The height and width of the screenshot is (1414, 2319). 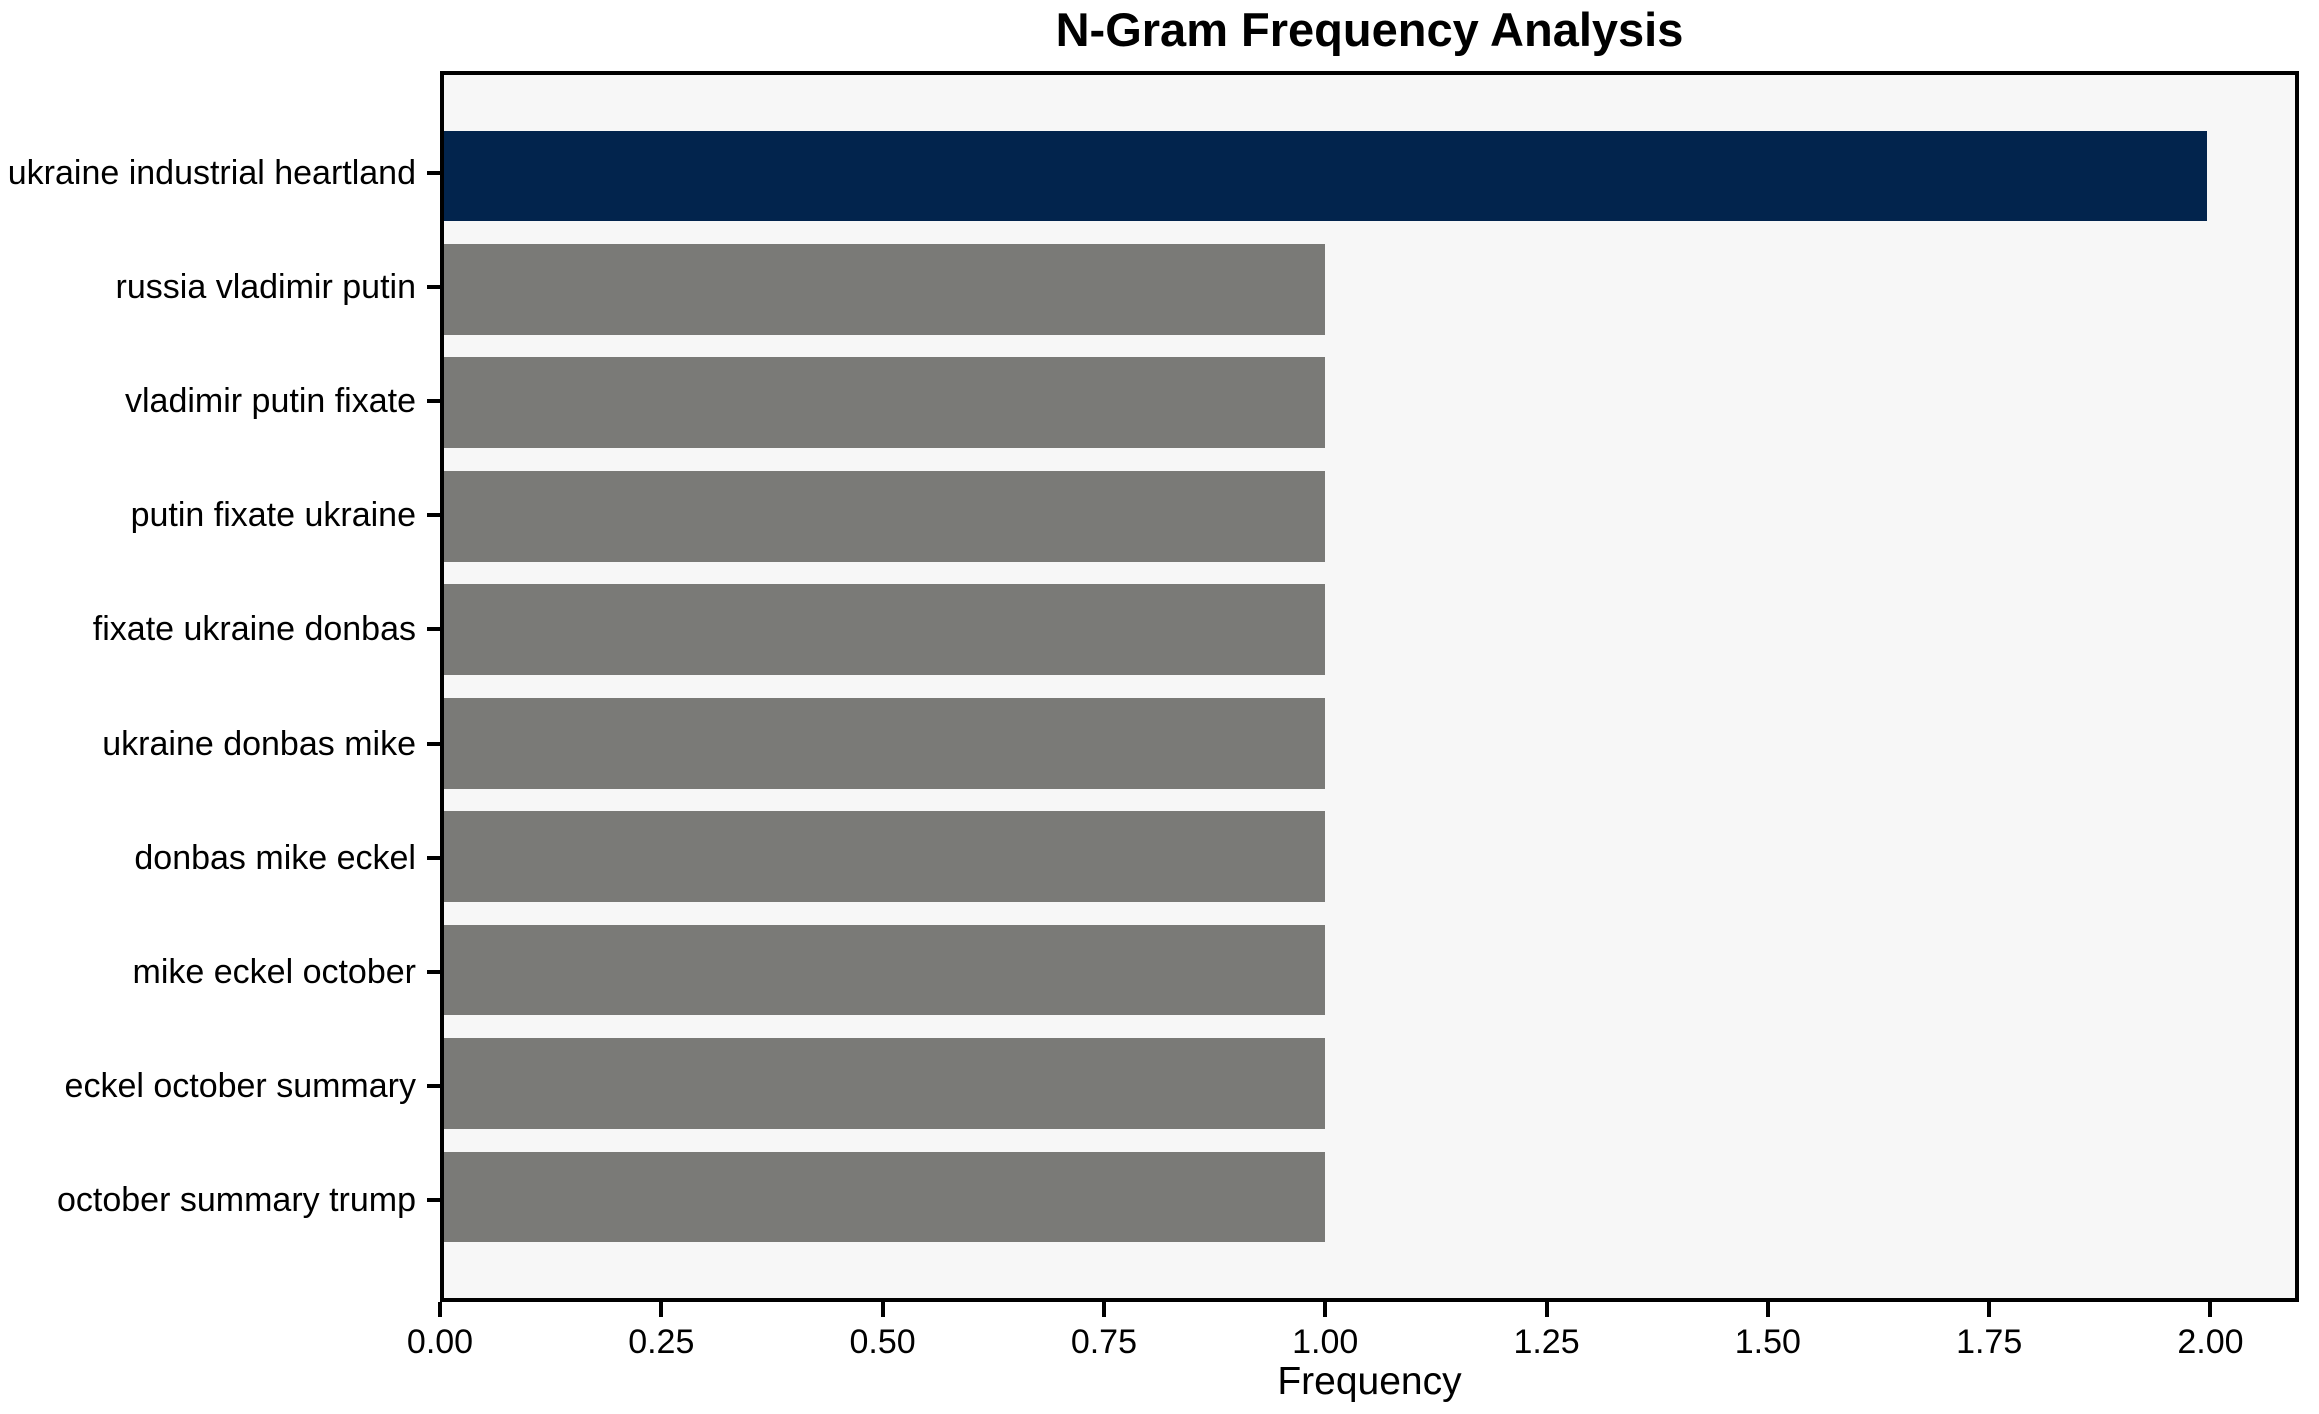 What do you see at coordinates (236, 1200) in the screenshot?
I see `y-tick-label: october summary trump` at bounding box center [236, 1200].